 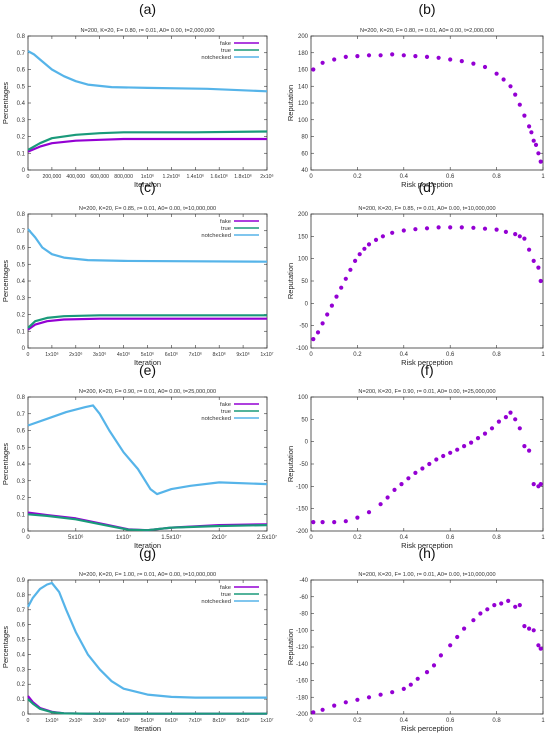 What do you see at coordinates (219, 721) in the screenshot?
I see `x-tick-label: 8x10⁶` at bounding box center [219, 721].